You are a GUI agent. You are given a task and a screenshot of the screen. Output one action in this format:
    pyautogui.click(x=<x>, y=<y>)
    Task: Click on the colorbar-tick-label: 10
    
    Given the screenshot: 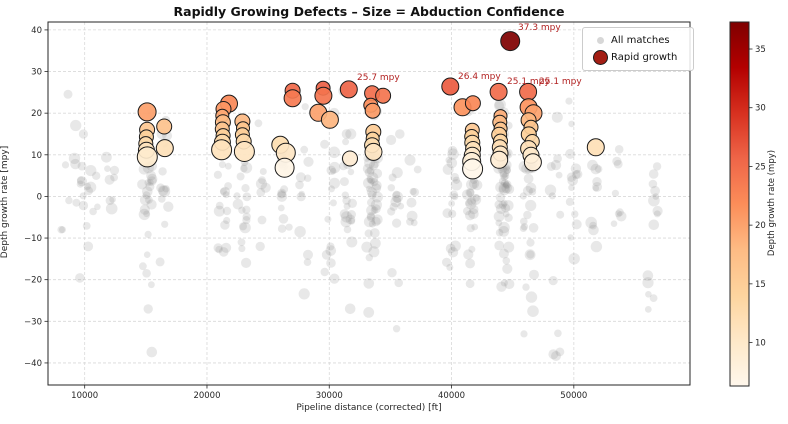 What is the action you would take?
    pyautogui.click(x=760, y=344)
    